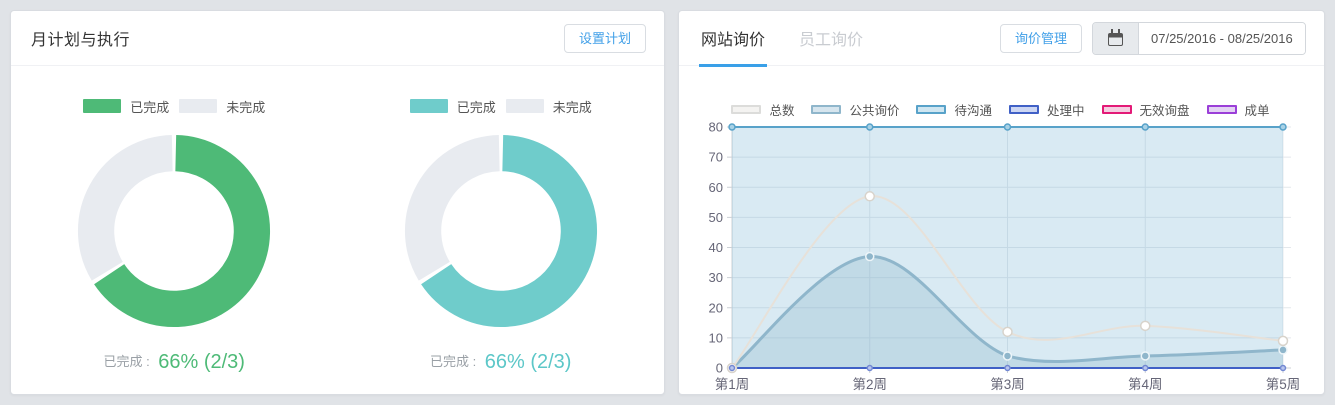  I want to click on chart-legend-item: 待沟通, so click(954, 109).